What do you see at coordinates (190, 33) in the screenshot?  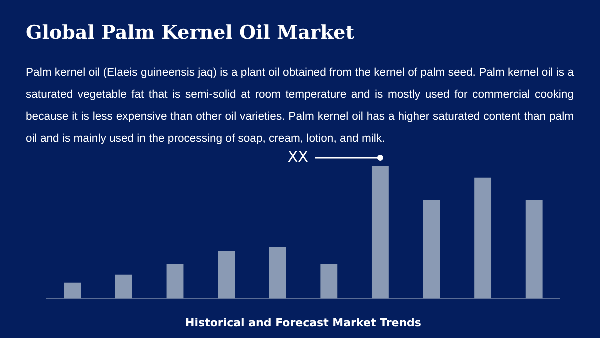 I see `chart-title: Global Palm Kernel Oil Market` at bounding box center [190, 33].